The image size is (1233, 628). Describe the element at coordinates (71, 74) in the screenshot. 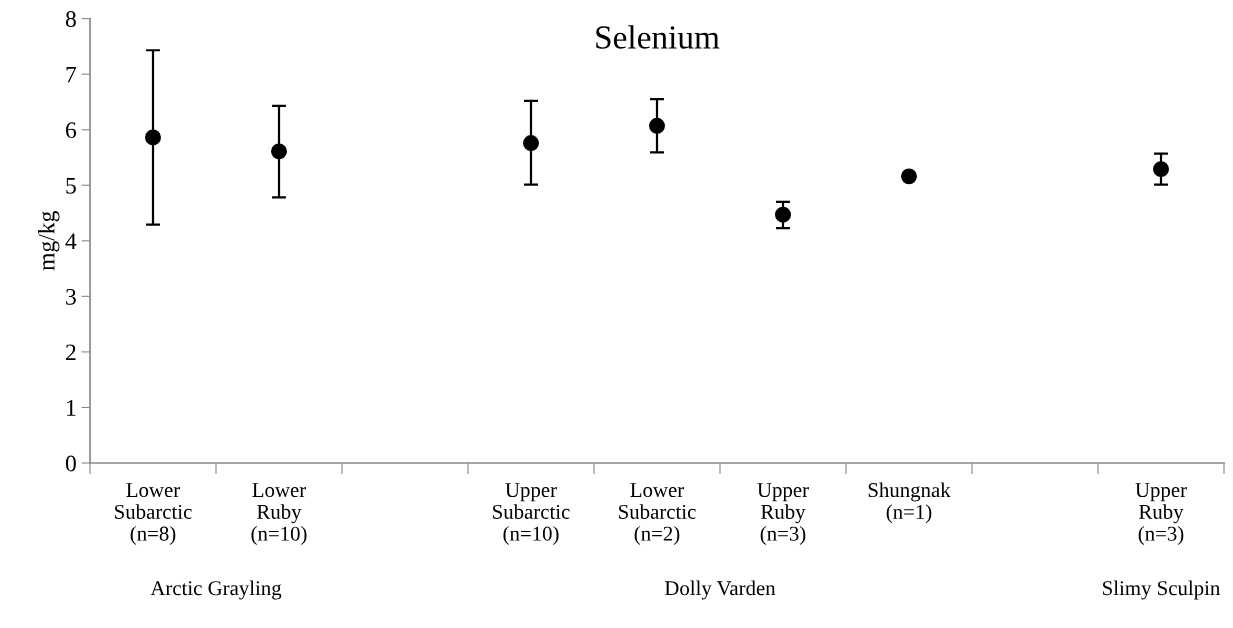

I see `y-tick-label: 7` at that location.